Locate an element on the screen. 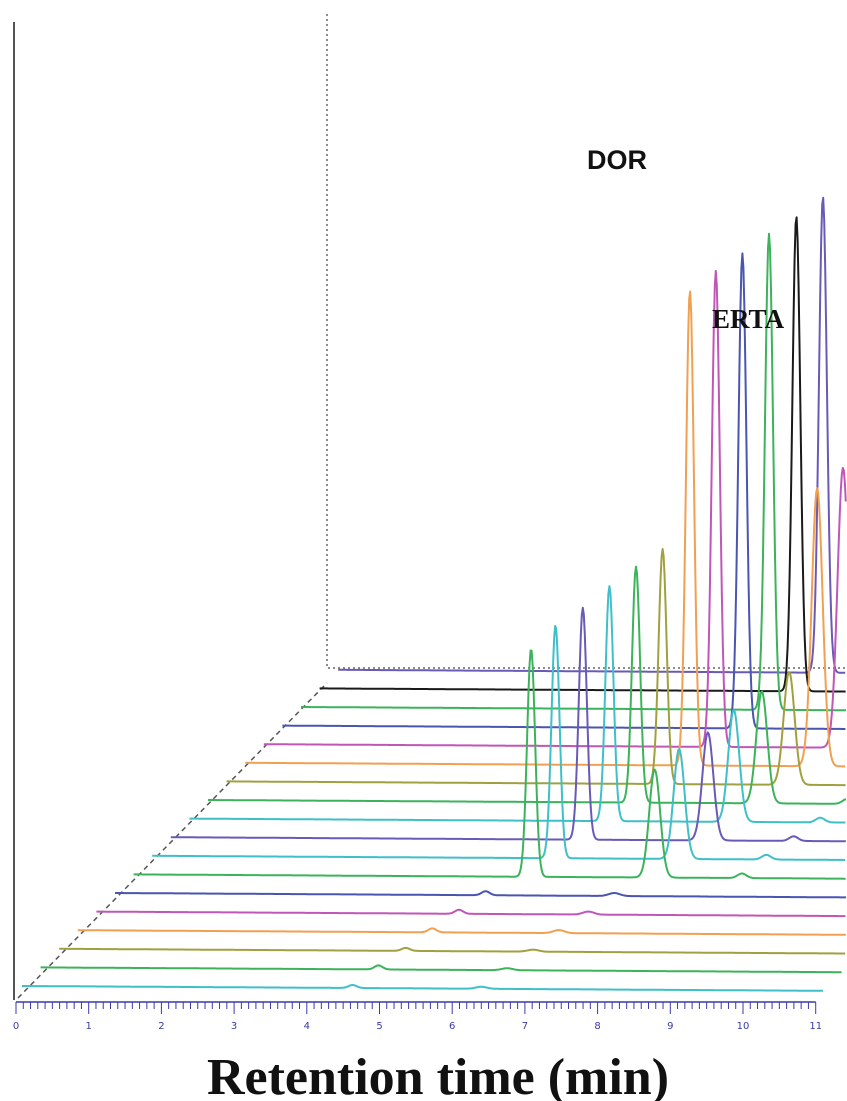 The height and width of the screenshot is (1101, 847). x-tick-label: 10 is located at coordinates (743, 1026).